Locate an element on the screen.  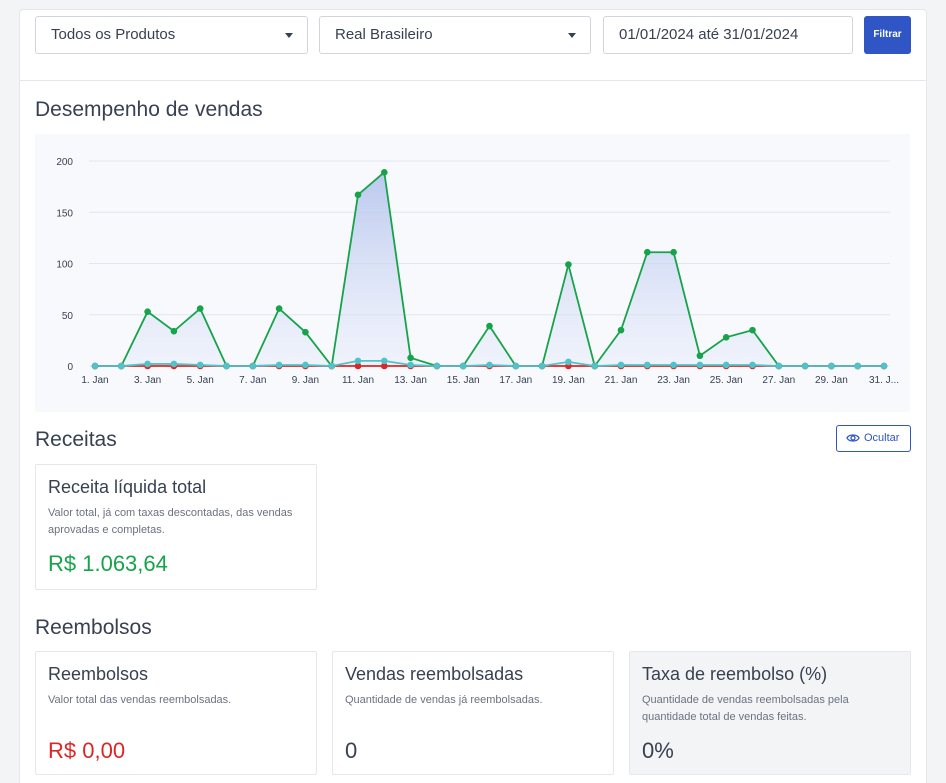
x-tick-label: 17. Jan is located at coordinates (515, 380).